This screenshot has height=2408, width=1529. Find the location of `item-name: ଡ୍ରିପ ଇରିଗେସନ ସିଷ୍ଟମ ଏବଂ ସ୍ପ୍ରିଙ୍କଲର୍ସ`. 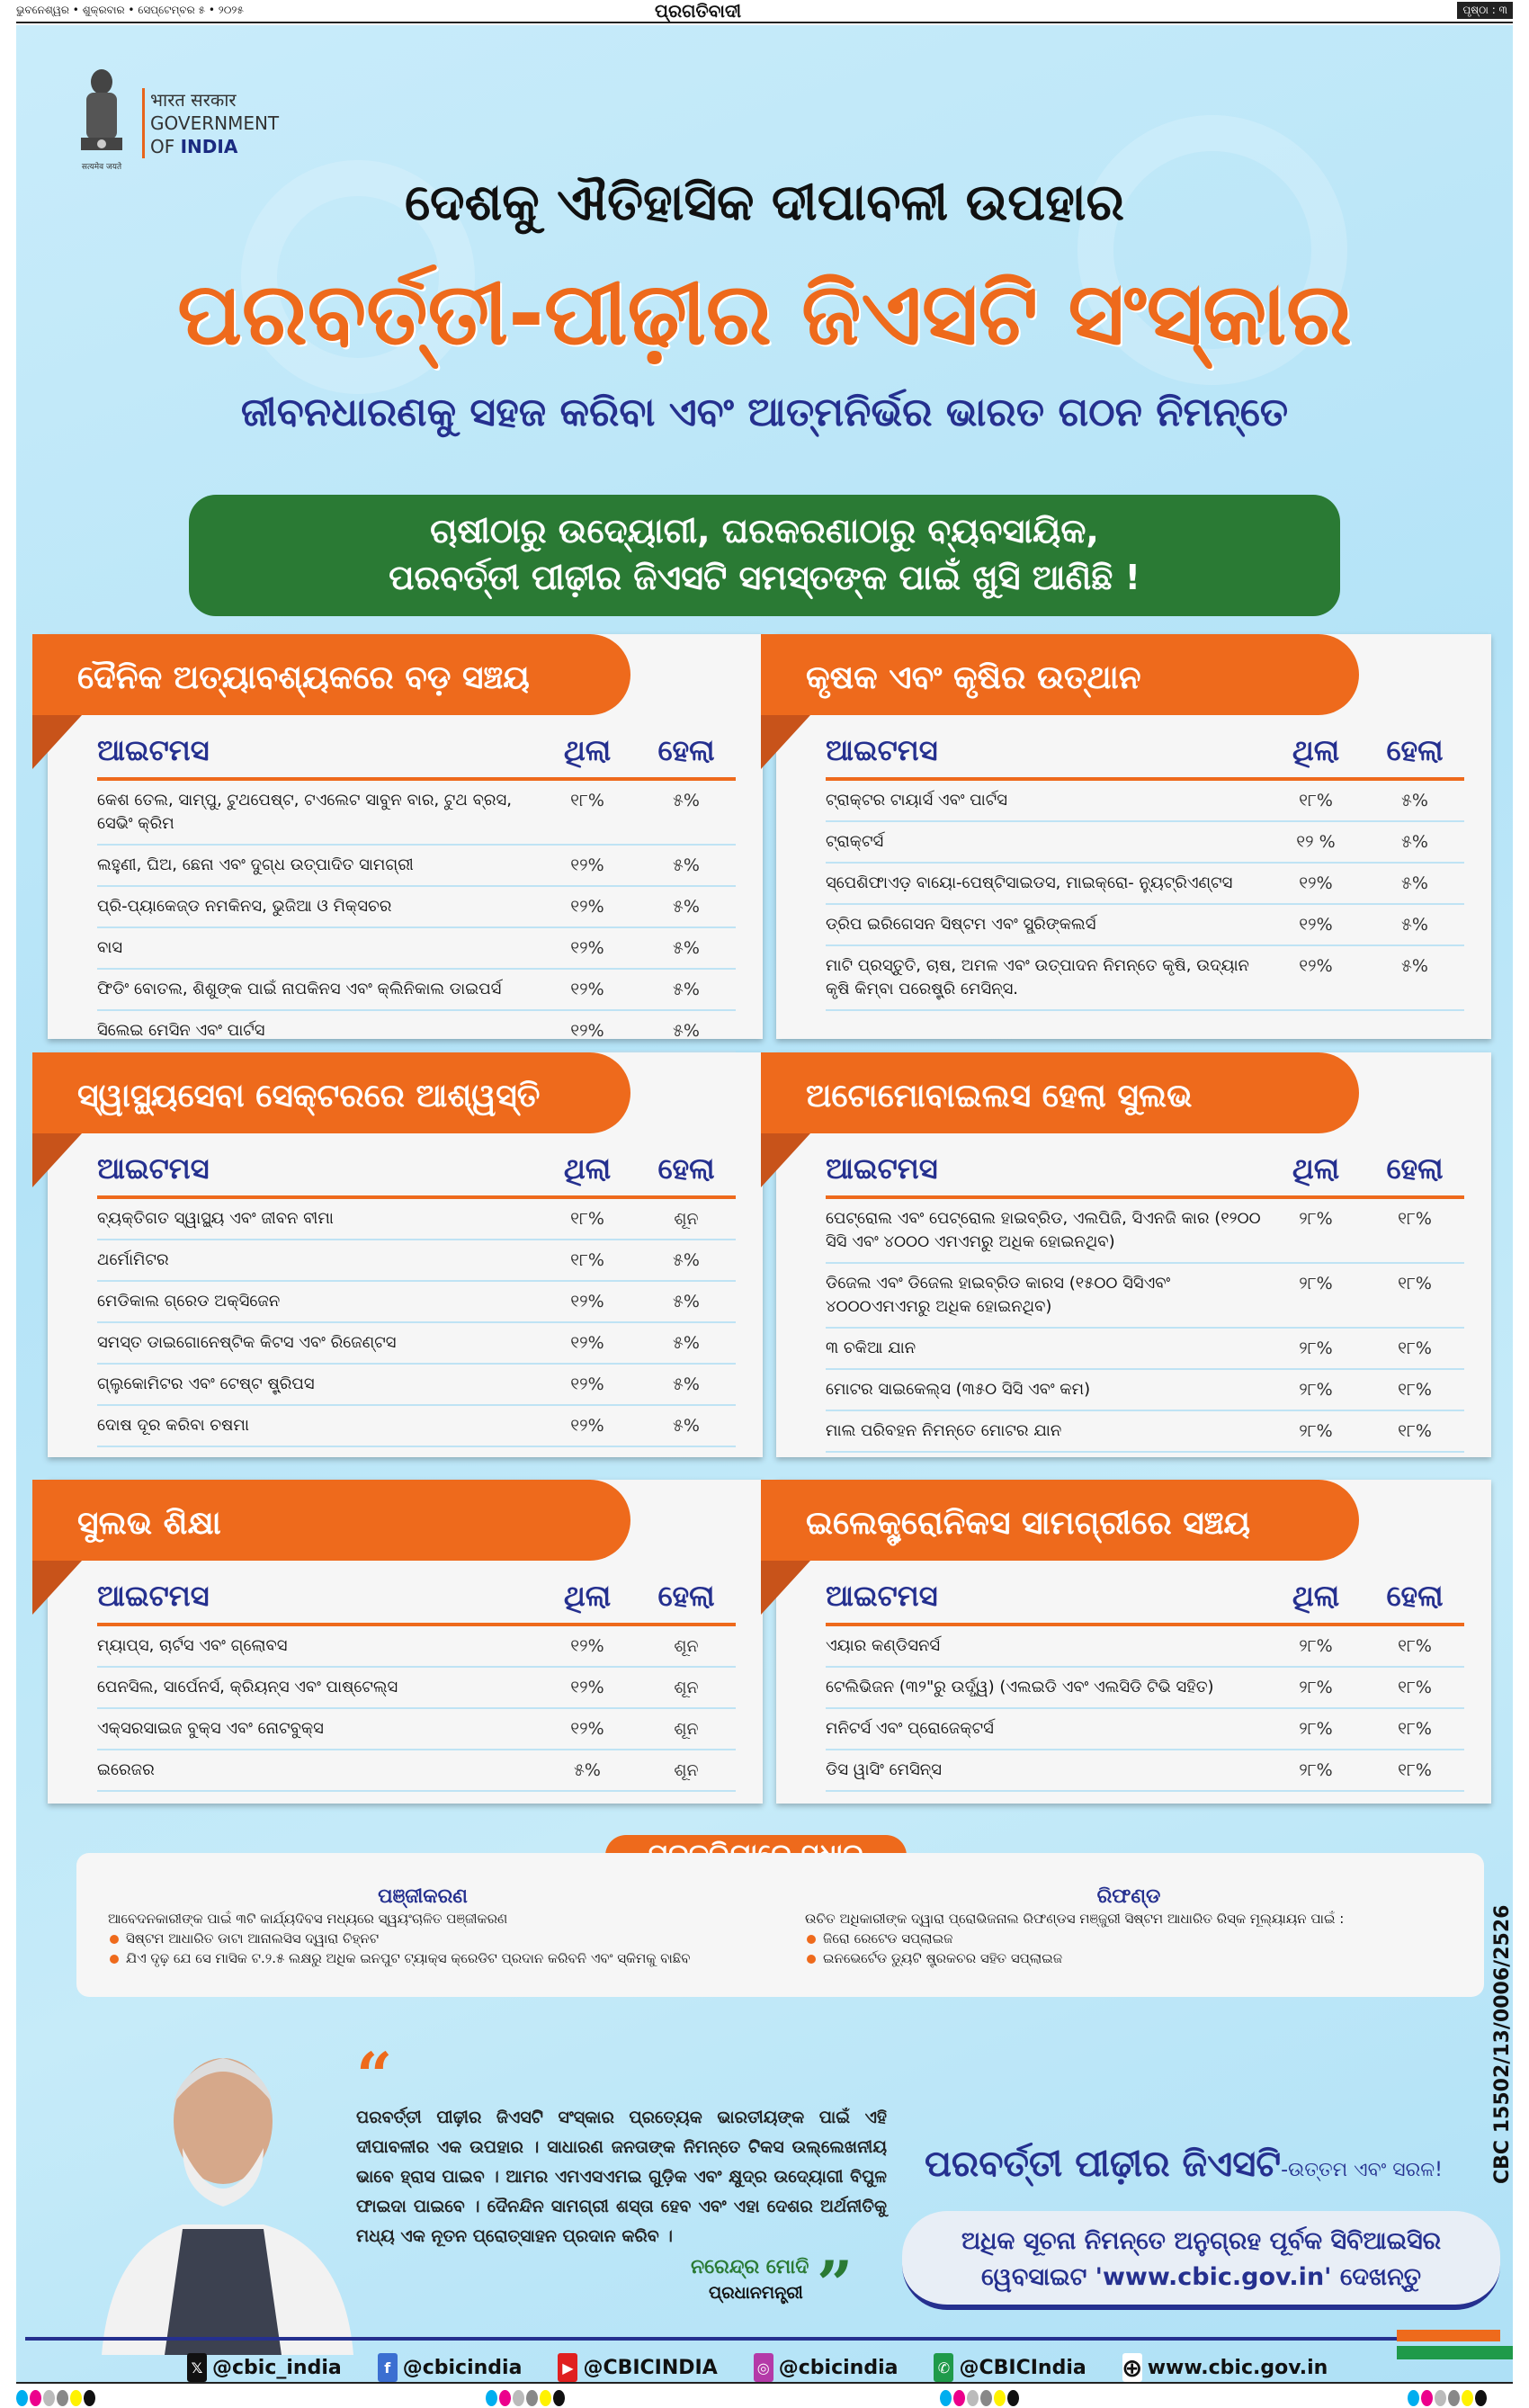

item-name: ଡ୍ରିପ ଇରିଗେସନ ସିଷ୍ଟମ ଏବଂ ସ୍ପ୍ରିଙ୍କଲର୍ସ is located at coordinates (961, 924).